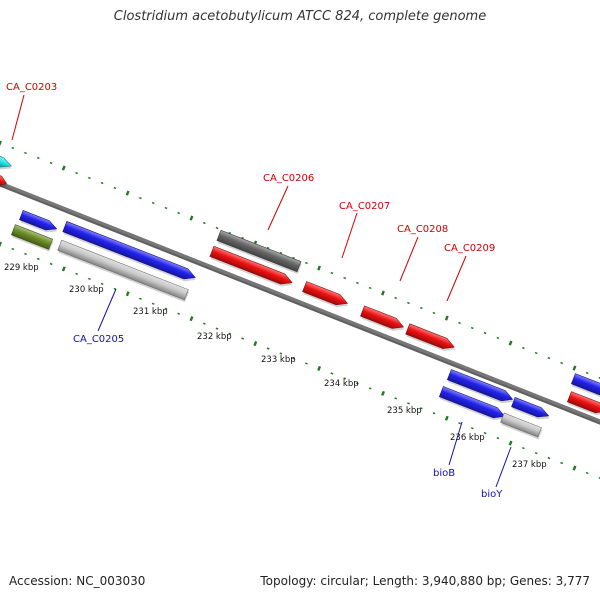  Describe the element at coordinates (341, 384) in the screenshot. I see `scale-label: 234 kbp` at that location.